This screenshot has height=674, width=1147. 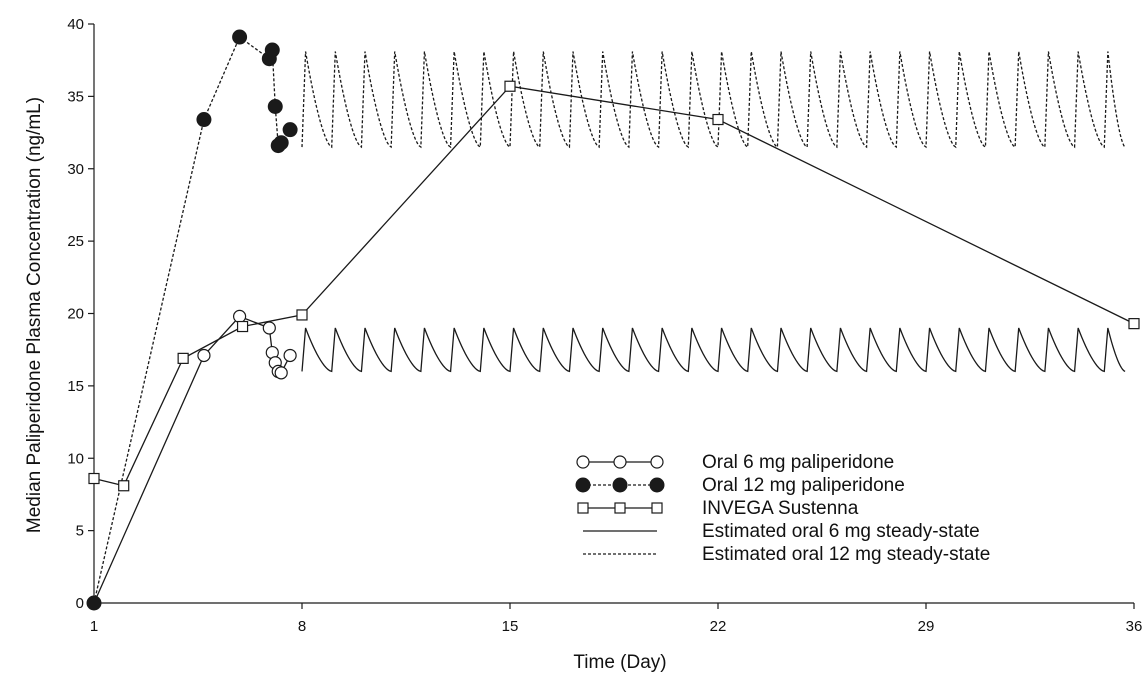 What do you see at coordinates (619, 662) in the screenshot?
I see `x-axis-title: Time (Day)` at bounding box center [619, 662].